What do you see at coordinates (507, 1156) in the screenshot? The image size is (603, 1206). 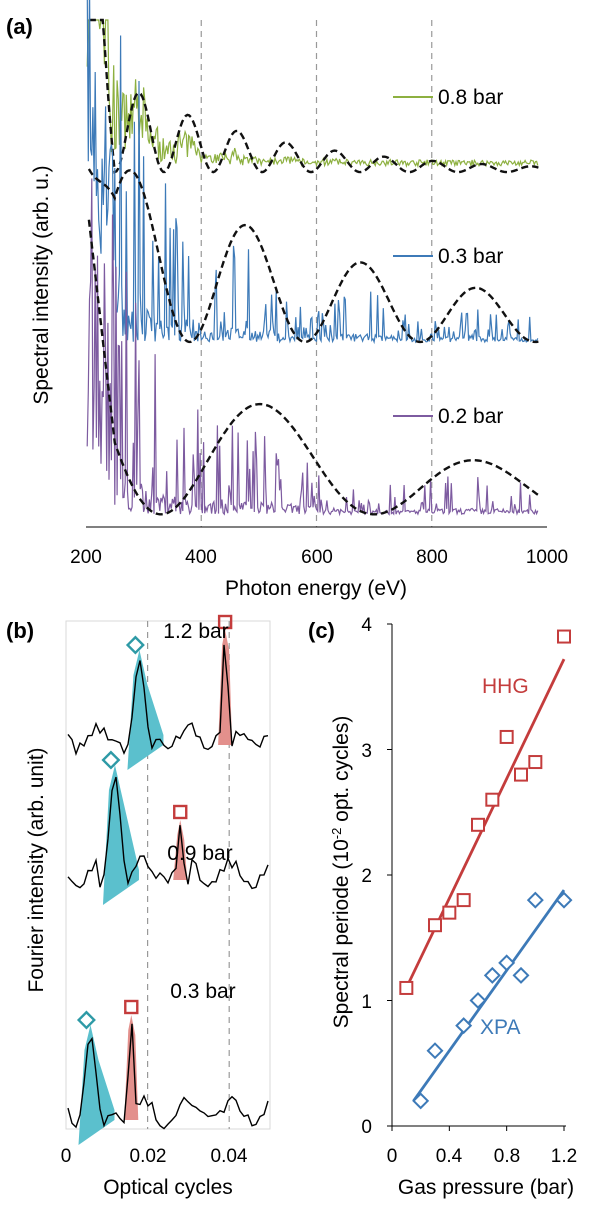 I see `c-x-tick-label: 0.8` at bounding box center [507, 1156].